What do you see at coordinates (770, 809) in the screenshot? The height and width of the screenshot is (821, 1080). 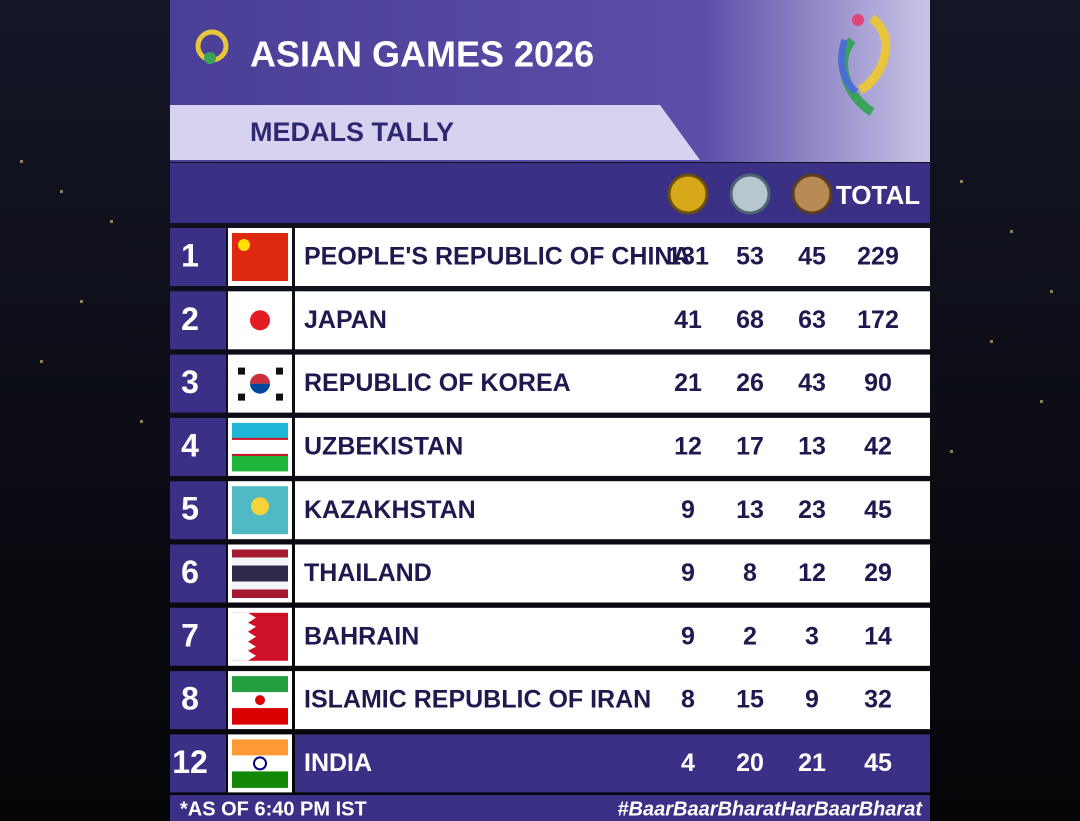 I see `footer-hashtag: #BaarBaarBharatHarBaarBharat` at bounding box center [770, 809].